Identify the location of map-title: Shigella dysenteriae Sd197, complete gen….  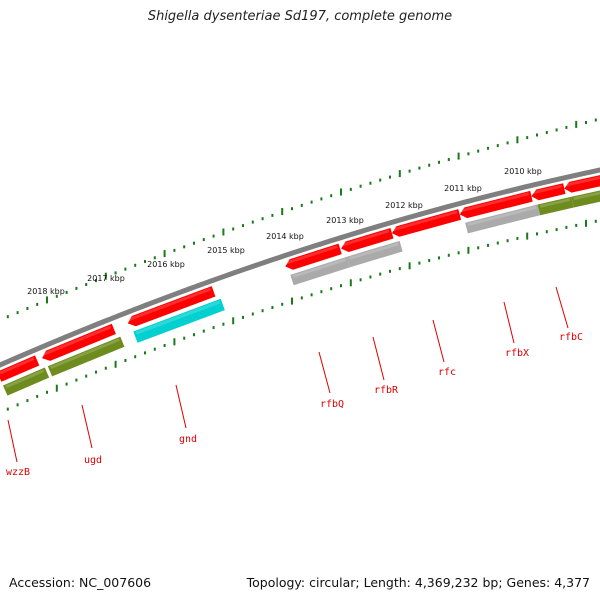
(300, 16).